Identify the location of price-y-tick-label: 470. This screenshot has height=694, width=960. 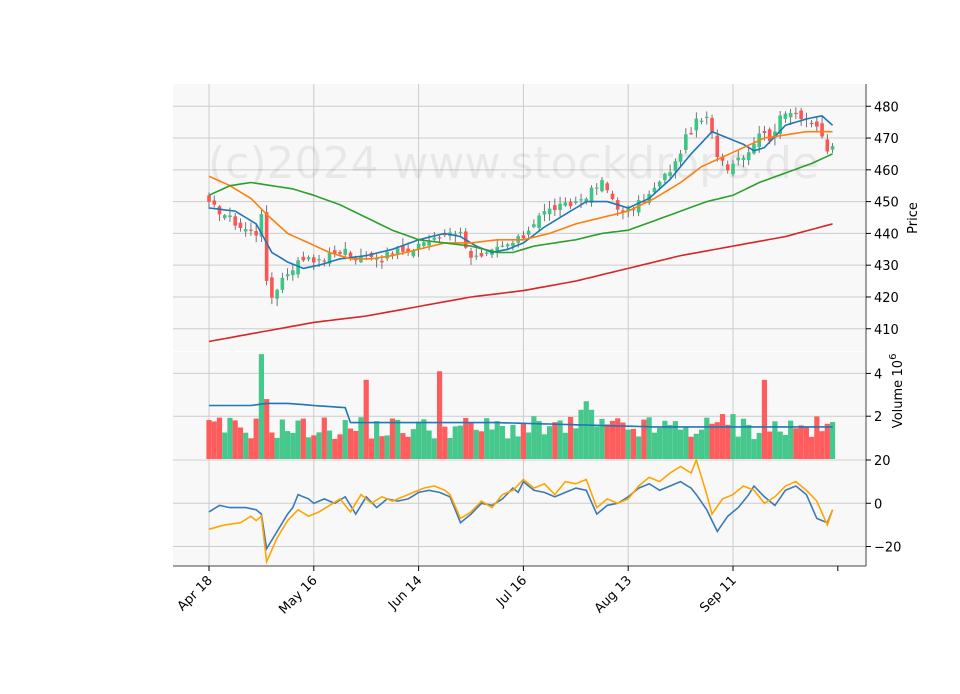
(886, 139).